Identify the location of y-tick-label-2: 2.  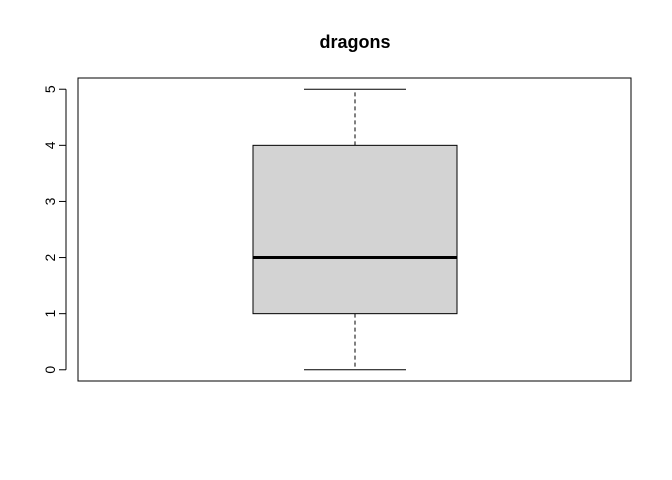
(50, 257).